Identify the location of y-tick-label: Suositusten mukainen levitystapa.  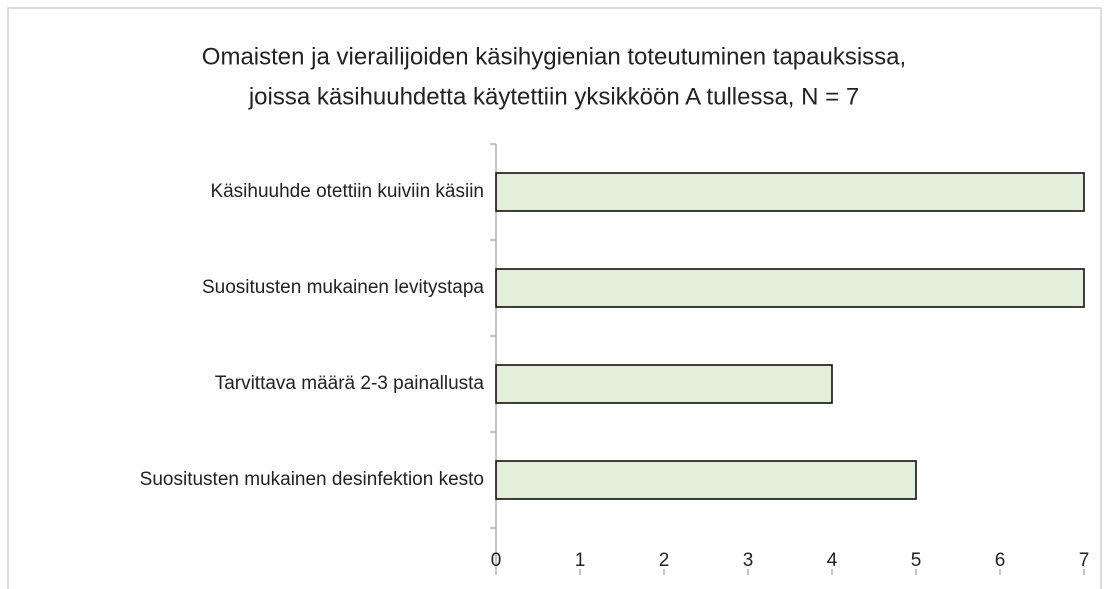
(343, 287).